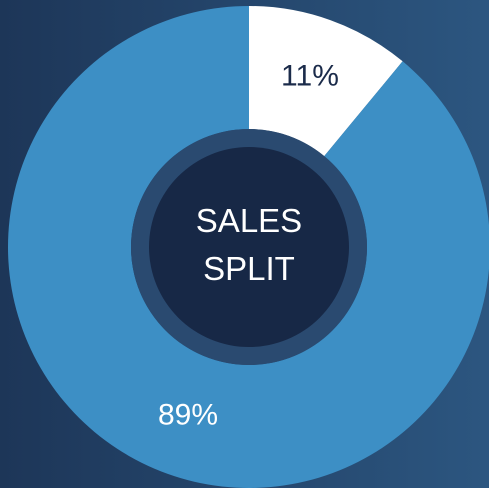  What do you see at coordinates (188, 414) in the screenshot?
I see `data-label: 89%` at bounding box center [188, 414].